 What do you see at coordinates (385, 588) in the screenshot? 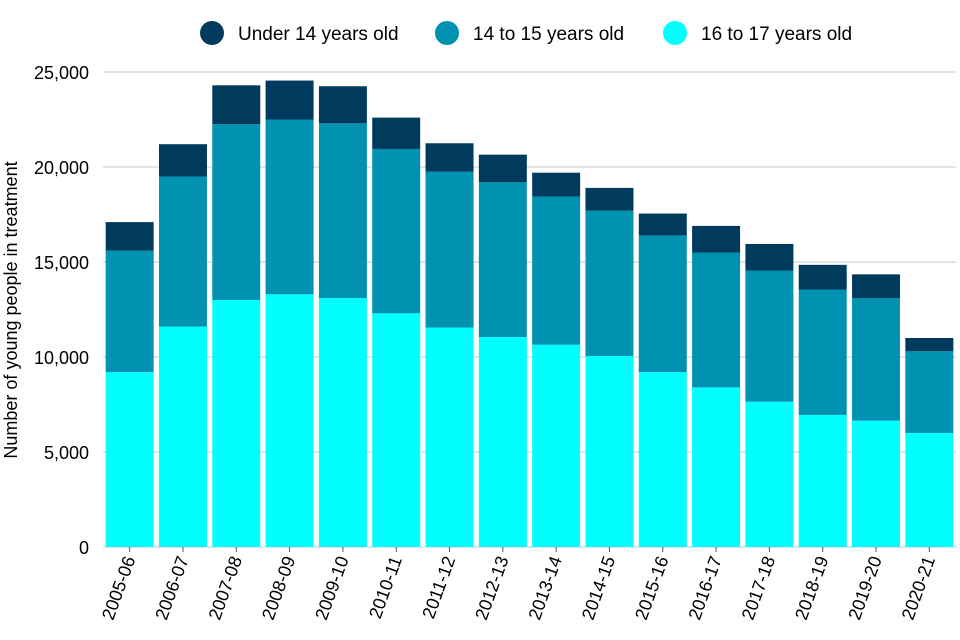
I see `x-tick-label: 2010-11` at bounding box center [385, 588].